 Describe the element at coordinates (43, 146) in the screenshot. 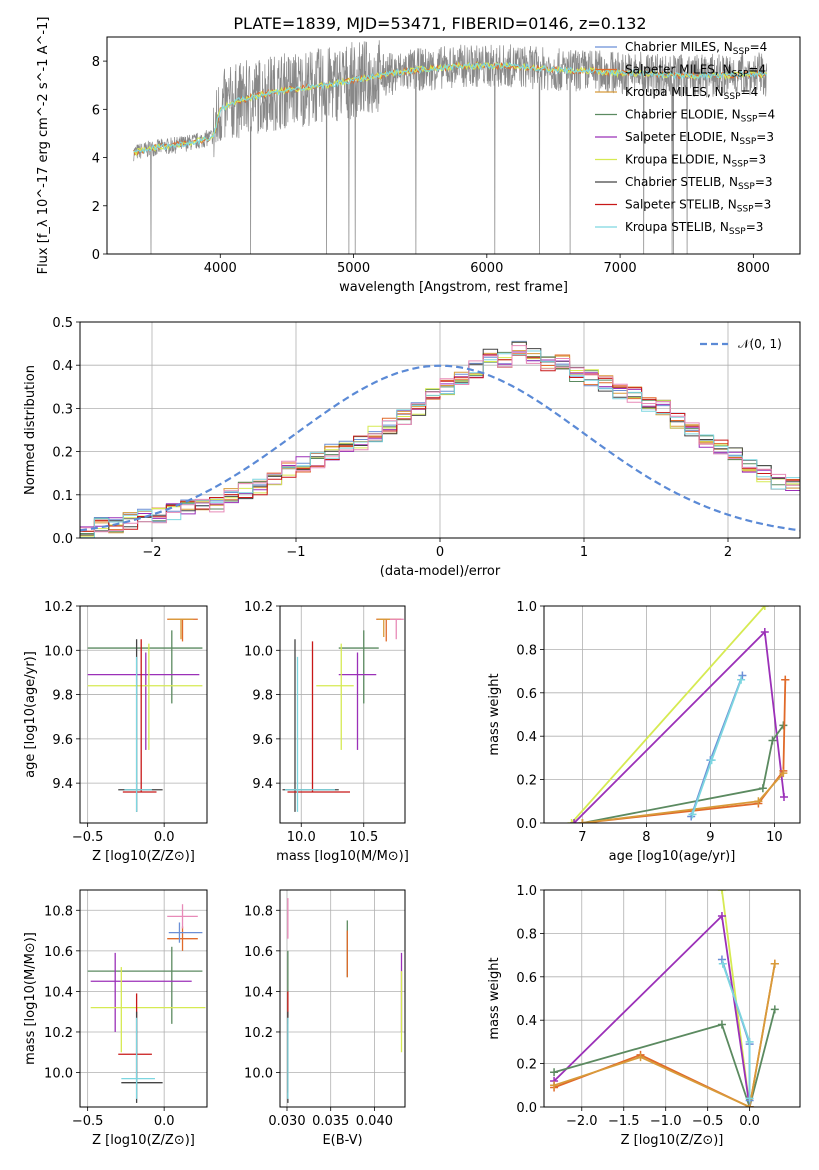

I see `spectrum-ylabel: Flux [f_λ 10^-17 erg cm^-2 s^-1 A^-1]` at that location.